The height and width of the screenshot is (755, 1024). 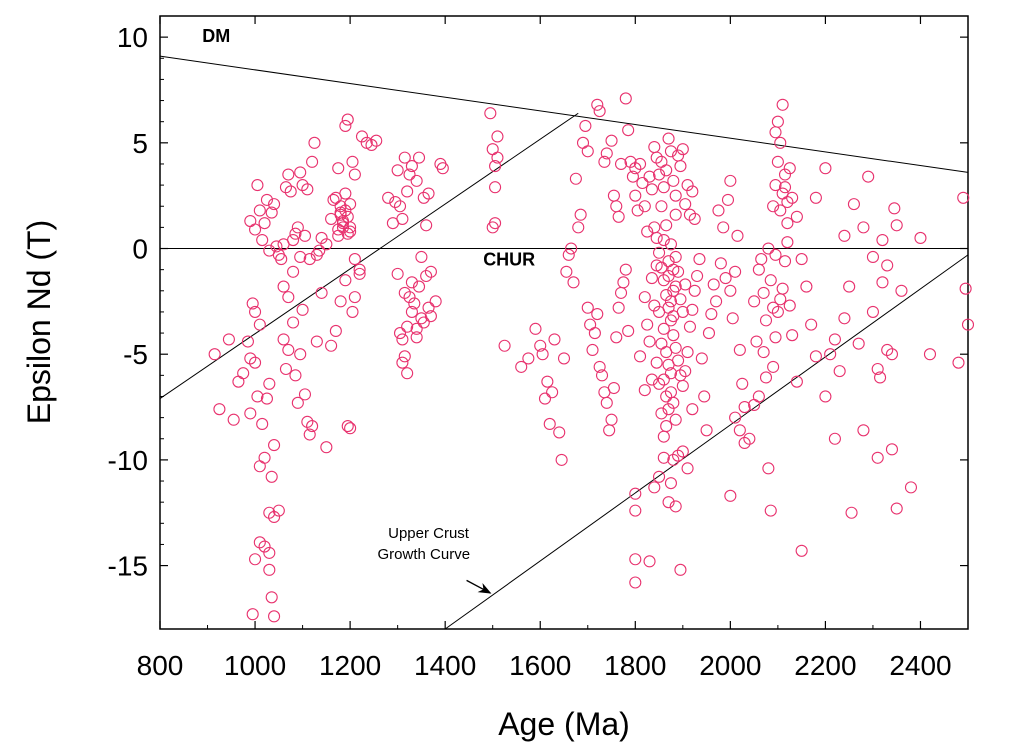 I want to click on y-tick-label: 0, so click(x=140, y=249).